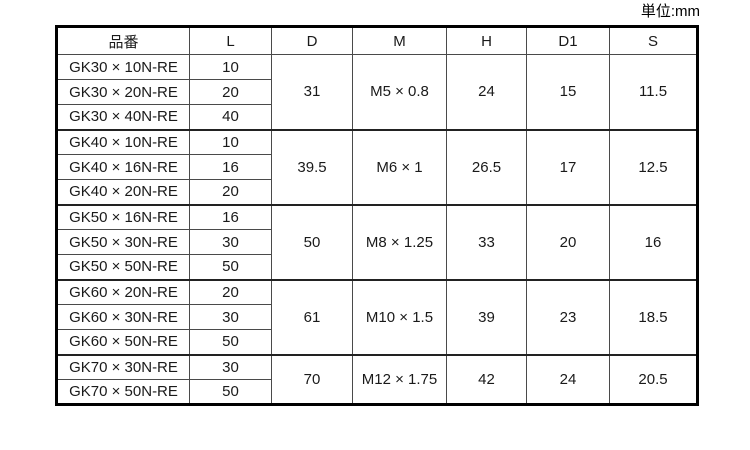  I want to click on col-header-D1: D1, so click(568, 40).